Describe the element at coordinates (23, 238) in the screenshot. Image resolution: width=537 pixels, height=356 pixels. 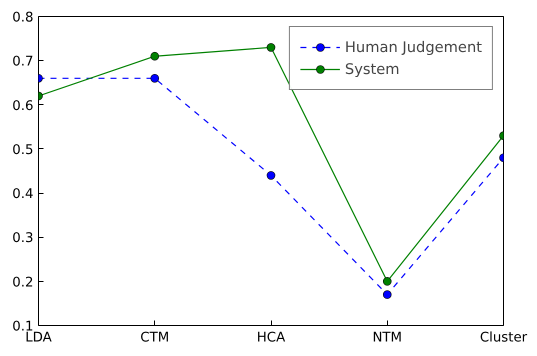
I see `y-tick-label: 0.3` at that location.